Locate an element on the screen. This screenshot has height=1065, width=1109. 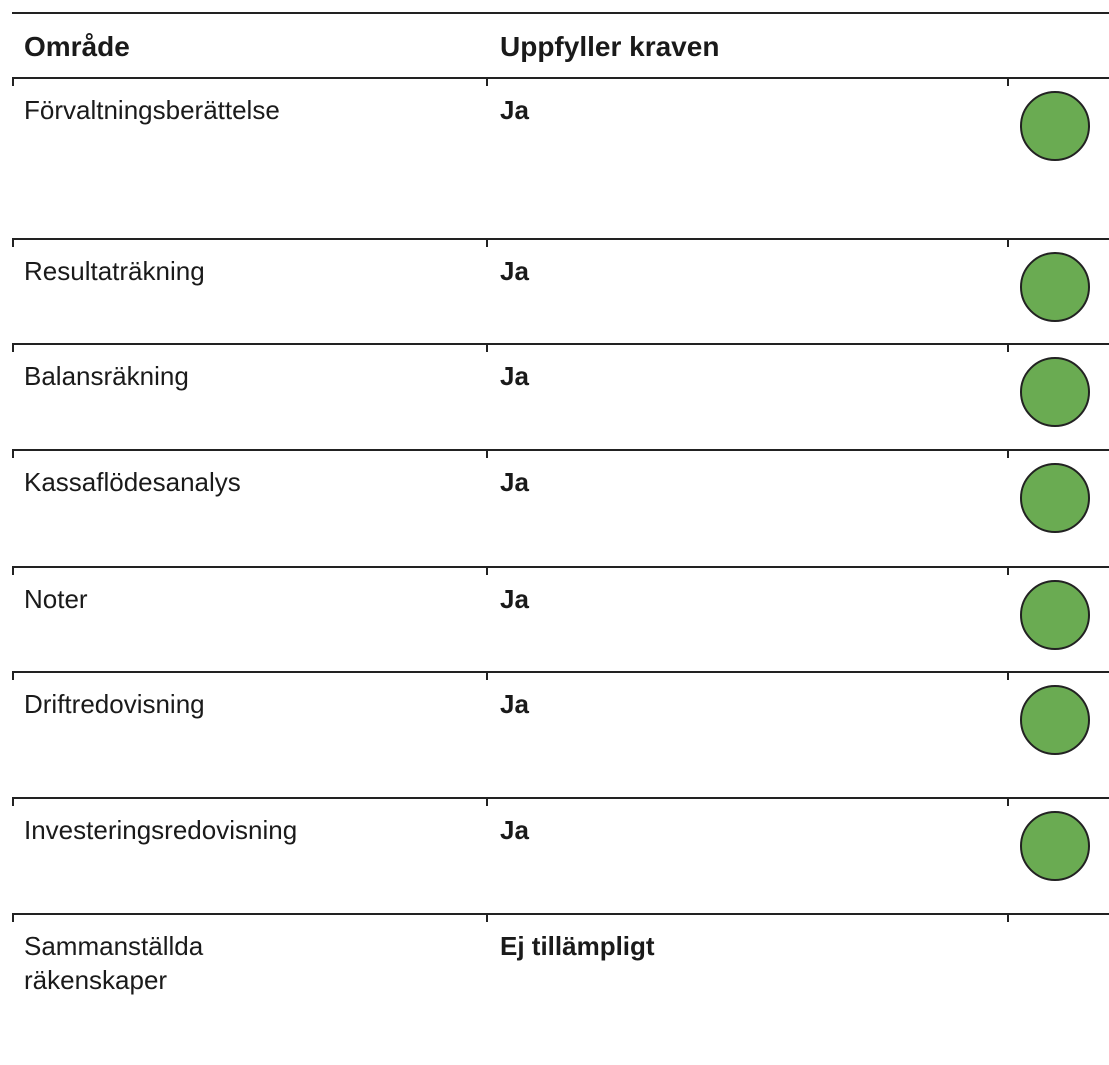
status-cell: Ej tillämpligt is located at coordinates (577, 946).